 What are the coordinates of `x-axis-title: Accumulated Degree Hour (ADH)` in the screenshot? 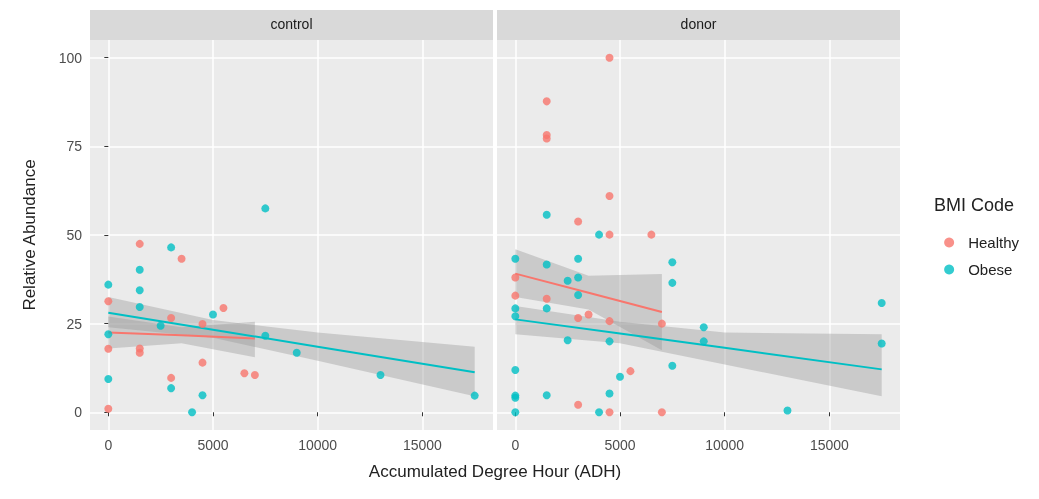 It's located at (495, 472).